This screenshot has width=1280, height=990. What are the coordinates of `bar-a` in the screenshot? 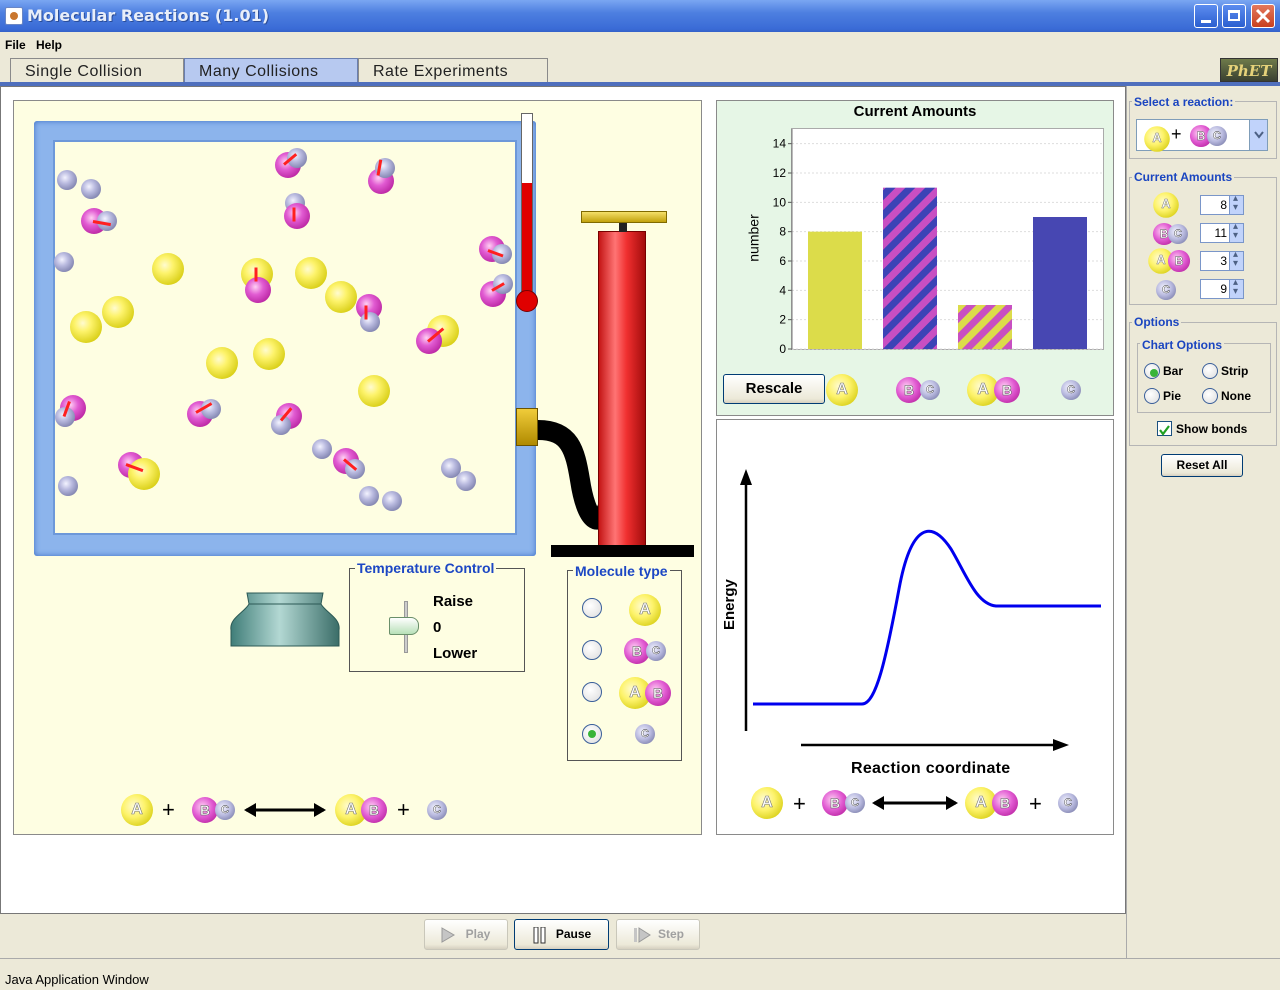 It's located at (835, 290).